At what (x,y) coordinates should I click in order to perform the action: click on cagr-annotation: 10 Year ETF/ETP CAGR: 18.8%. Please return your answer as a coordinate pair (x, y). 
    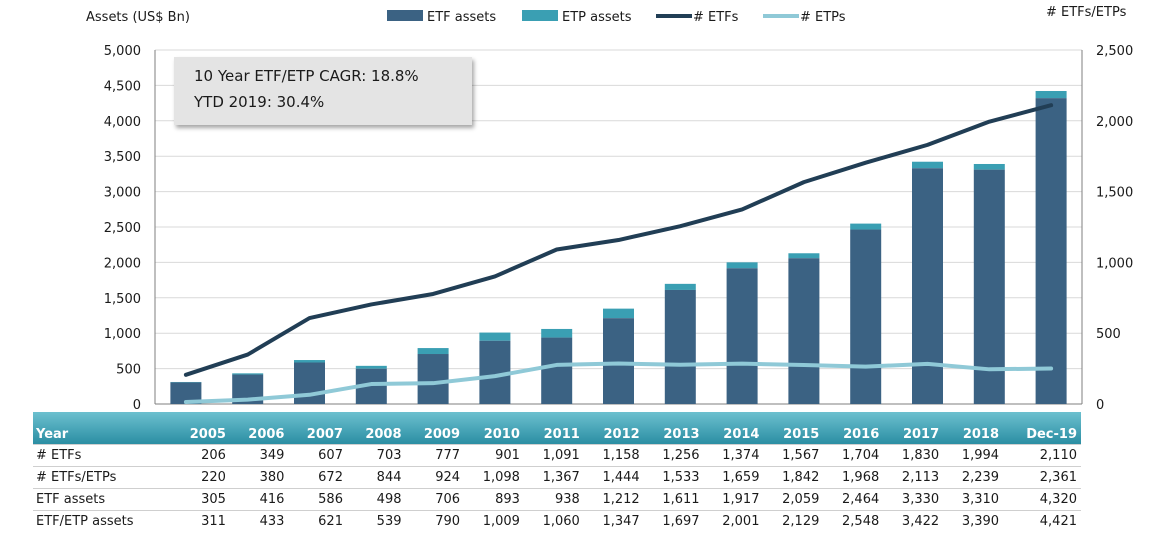
    Looking at the image, I should click on (306, 76).